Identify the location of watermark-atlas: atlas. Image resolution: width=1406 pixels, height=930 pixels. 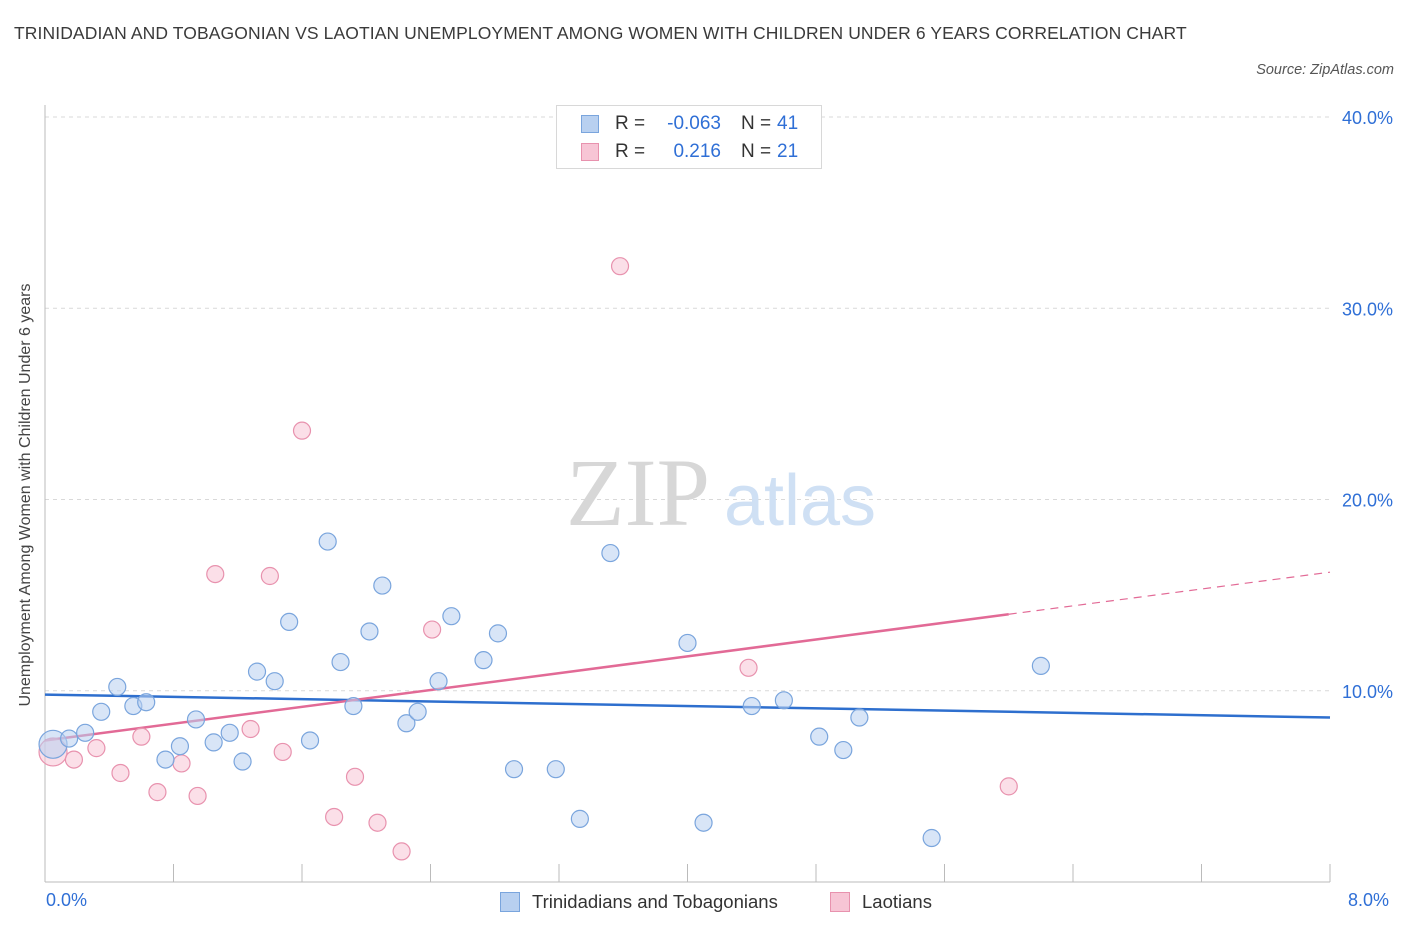
(800, 501).